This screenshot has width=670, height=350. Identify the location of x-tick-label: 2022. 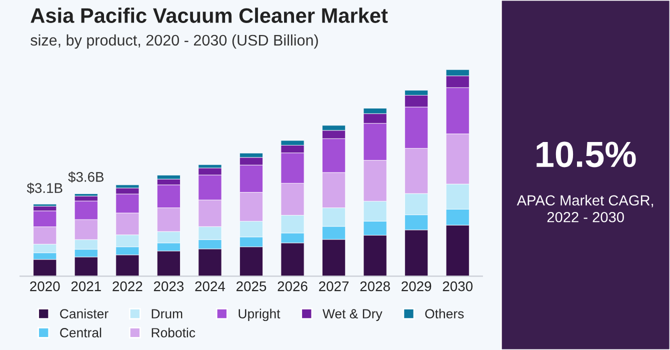
(127, 286).